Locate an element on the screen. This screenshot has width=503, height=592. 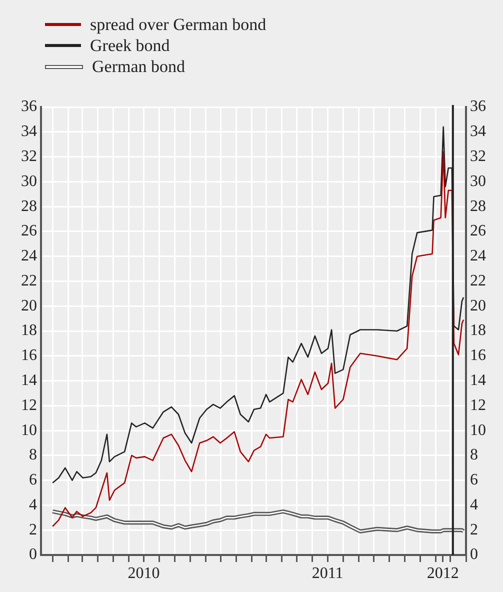
y2-tick-label: 2 is located at coordinates (474, 529).